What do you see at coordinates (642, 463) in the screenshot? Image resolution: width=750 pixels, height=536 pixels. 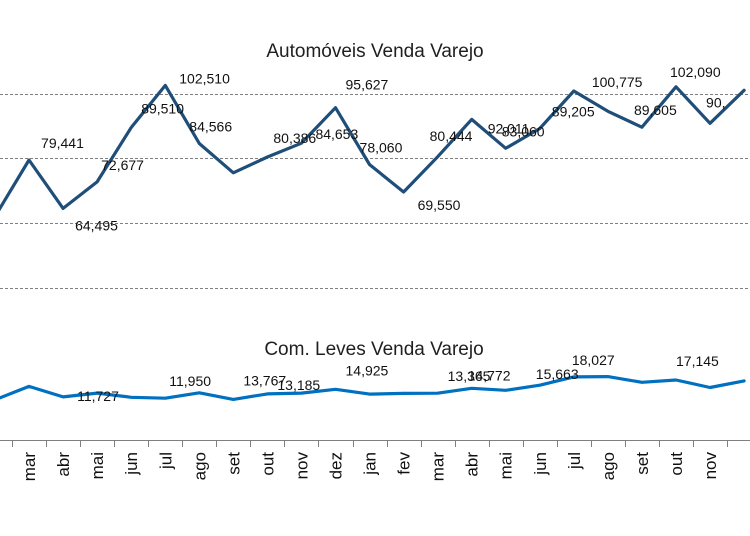 I see `x-tick-label-18: set` at bounding box center [642, 463].